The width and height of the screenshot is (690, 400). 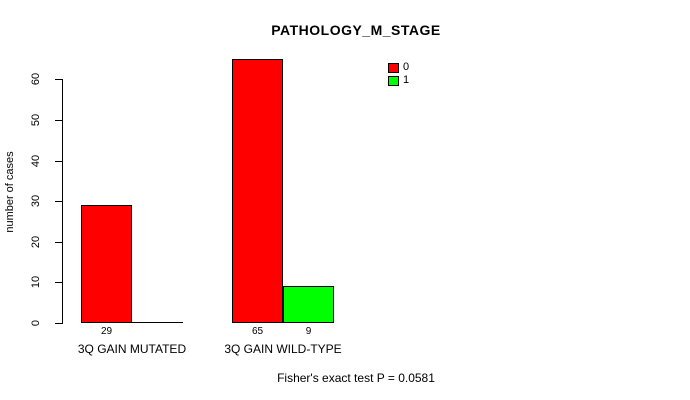 I want to click on legend-row: 0, so click(x=398, y=67).